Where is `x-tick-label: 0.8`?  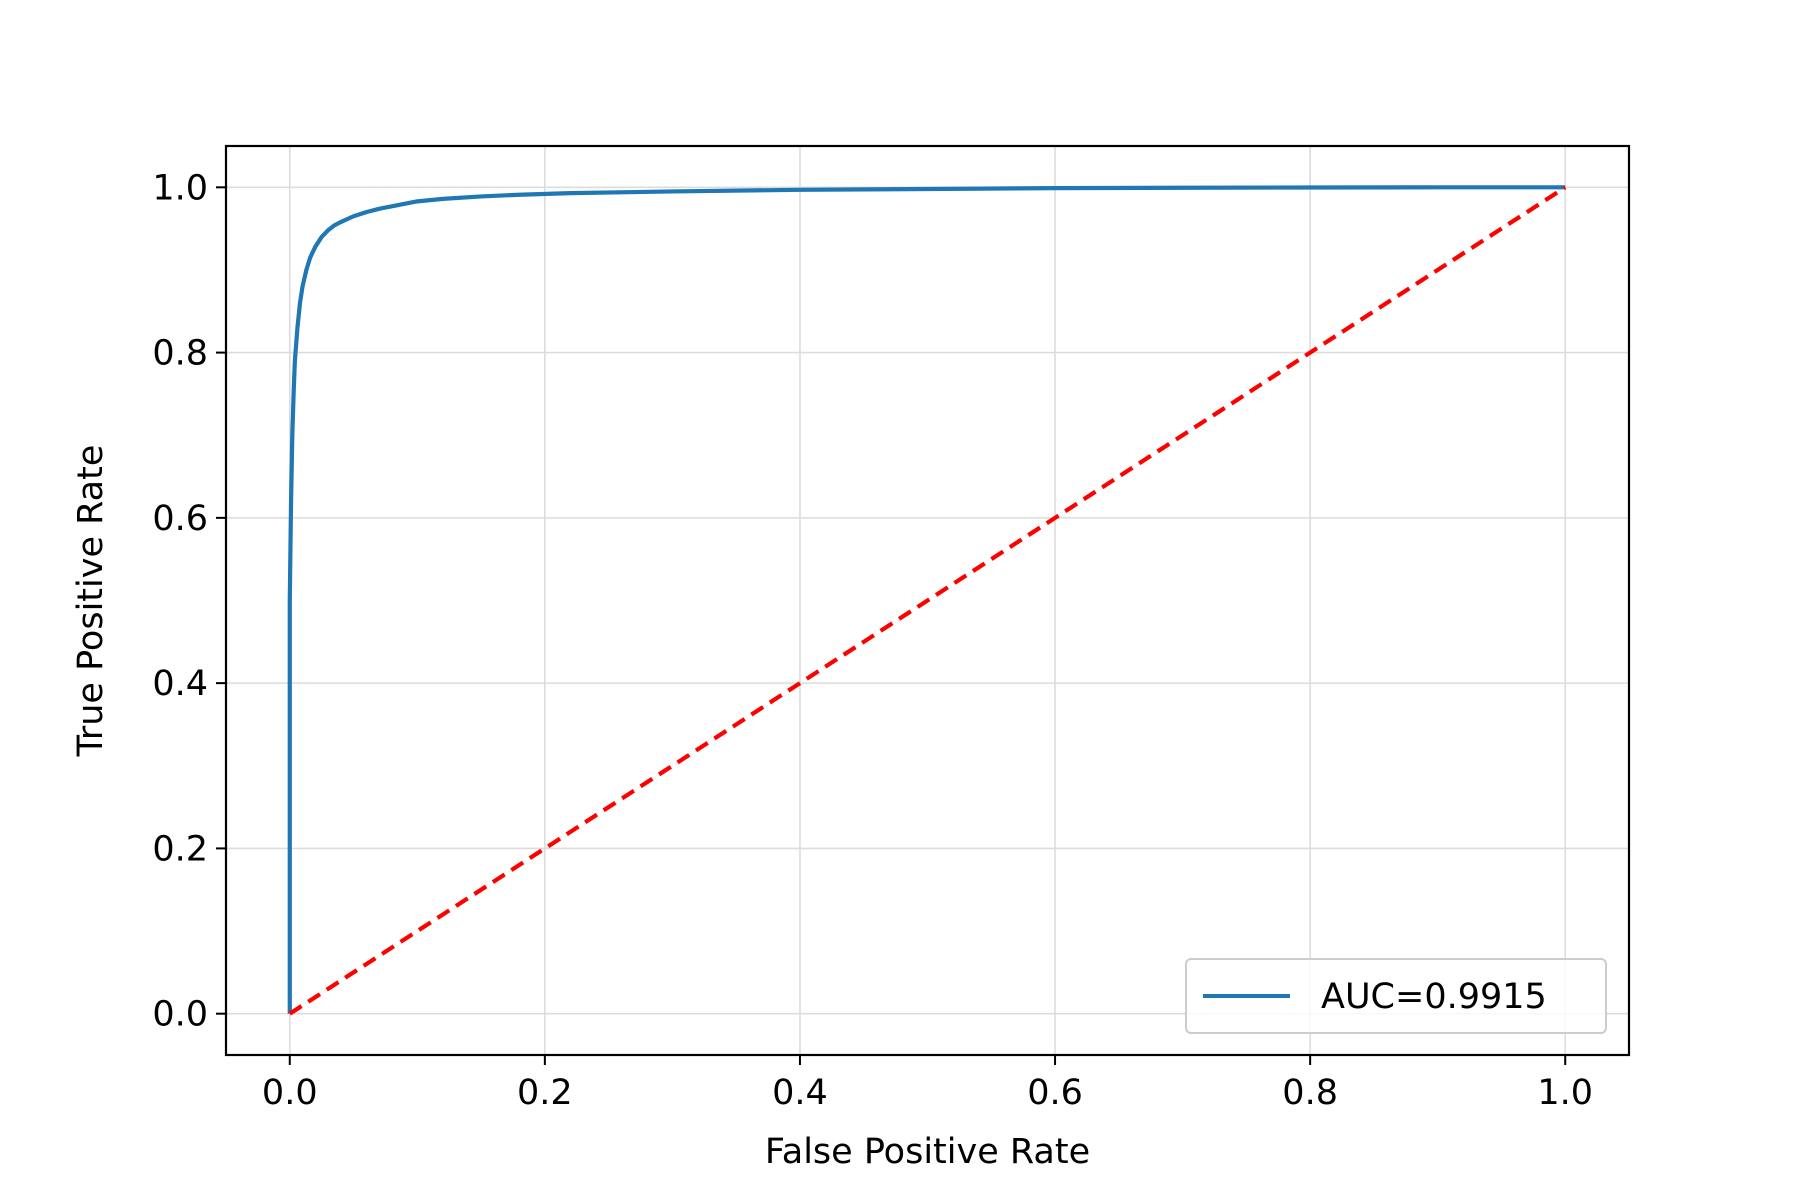
x-tick-label: 0.8 is located at coordinates (1310, 1093).